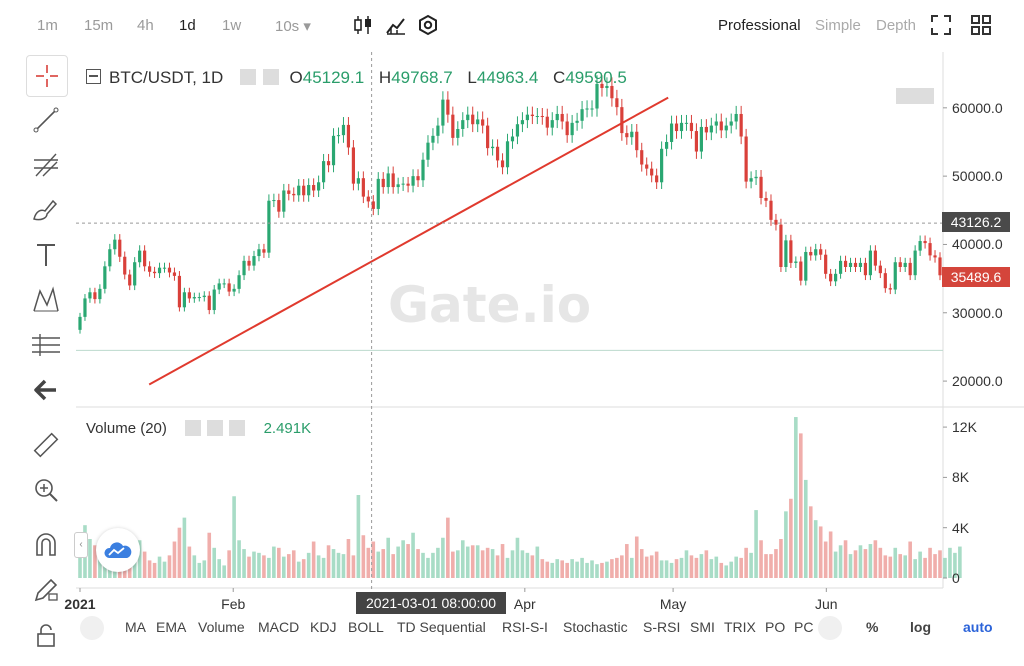  What do you see at coordinates (441, 627) in the screenshot?
I see `indicator-td-sequential: TD Sequential` at bounding box center [441, 627].